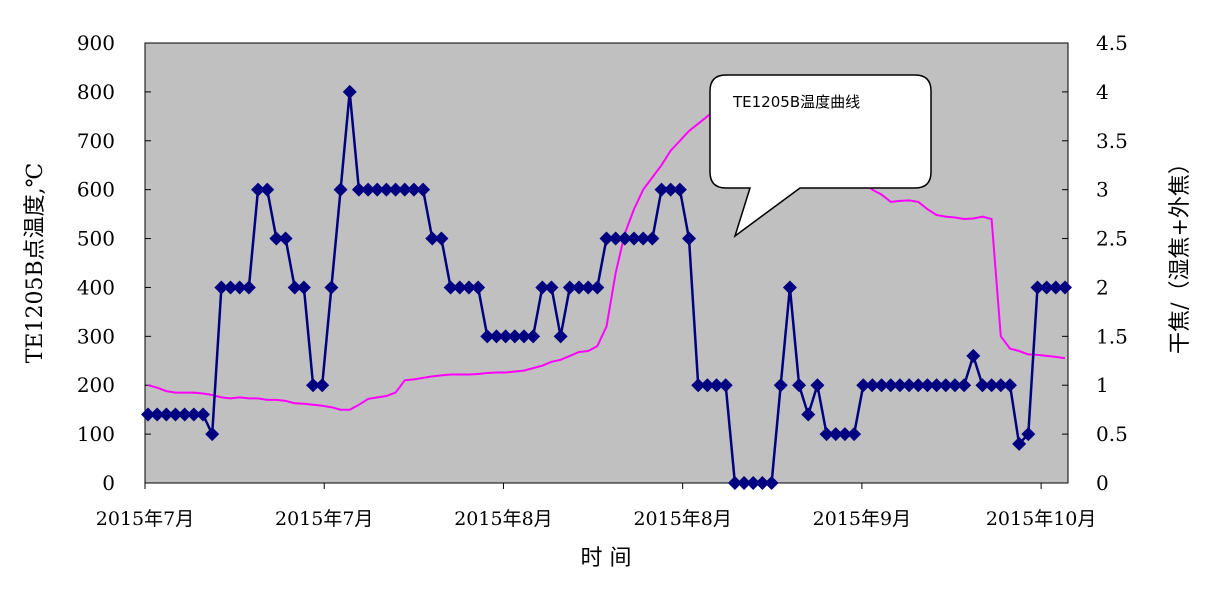  What do you see at coordinates (1095, 263) in the screenshot?
I see `right-axis: 0 0.5 1 1.5 2 2.5 3 3.5 4 4.5` at bounding box center [1095, 263].